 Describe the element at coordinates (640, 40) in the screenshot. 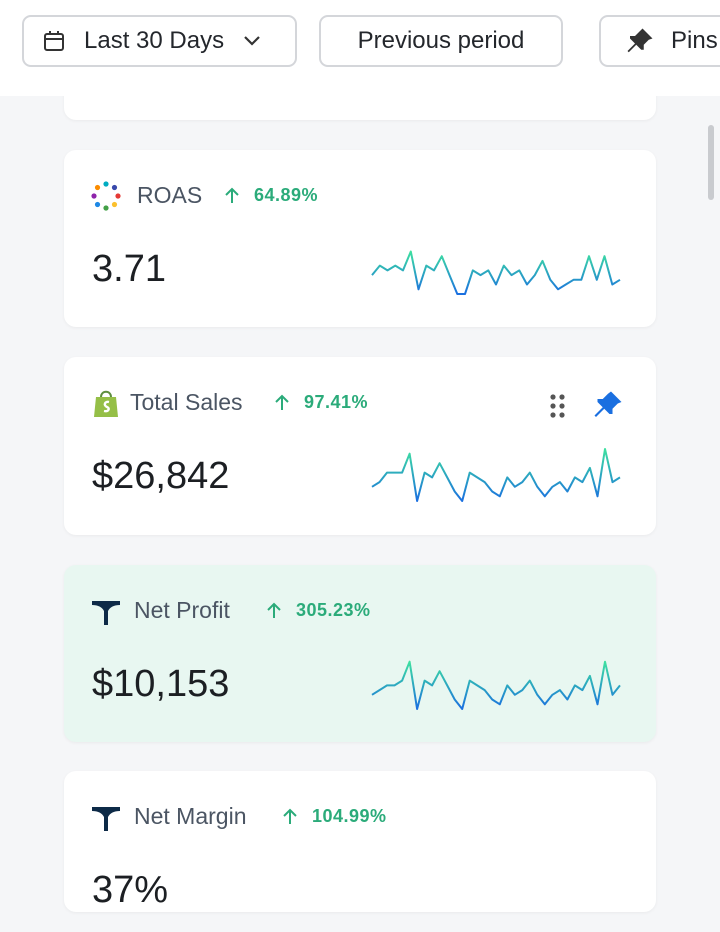

I see `pin-icon` at that location.